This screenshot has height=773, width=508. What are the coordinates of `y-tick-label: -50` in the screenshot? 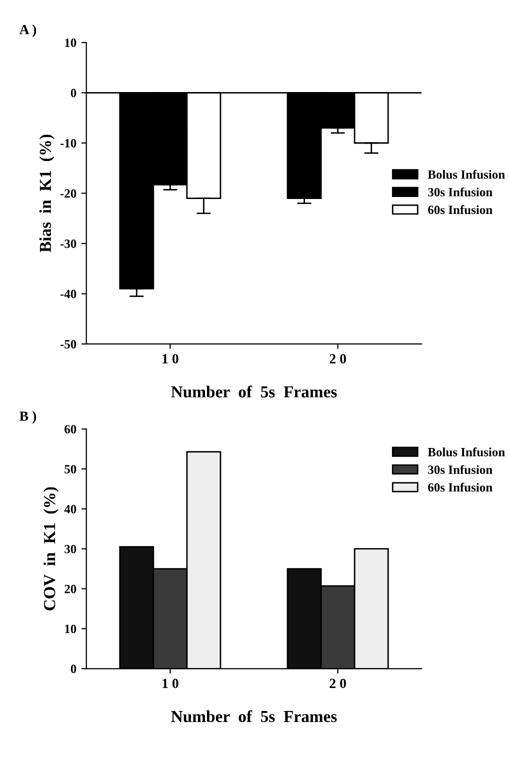 It's located at (68, 344).